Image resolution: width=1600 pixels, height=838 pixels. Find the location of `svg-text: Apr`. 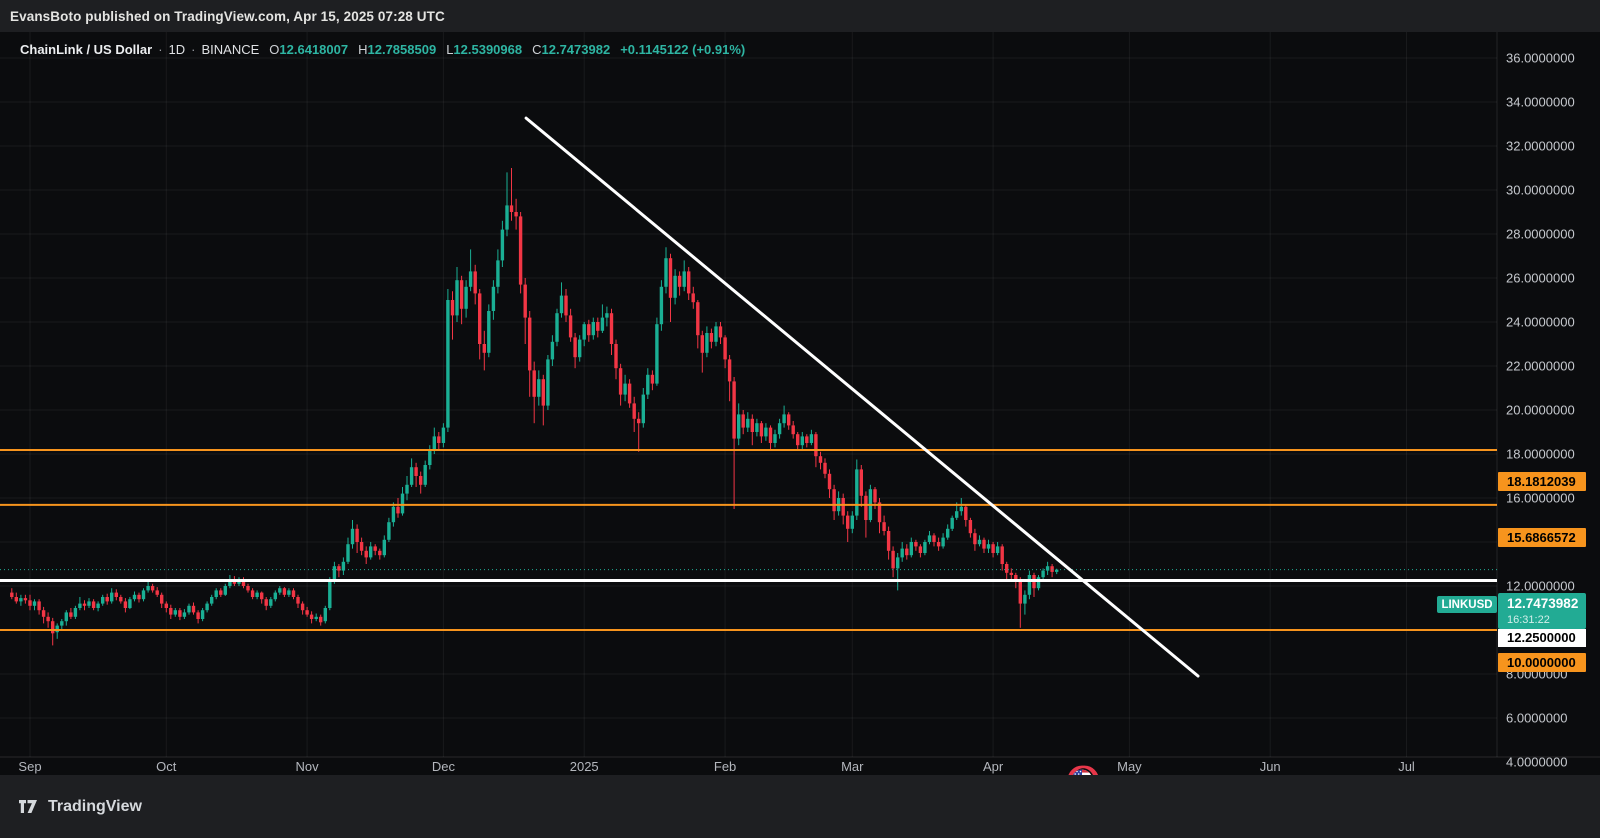

svg-text: Apr is located at coordinates (993, 766).